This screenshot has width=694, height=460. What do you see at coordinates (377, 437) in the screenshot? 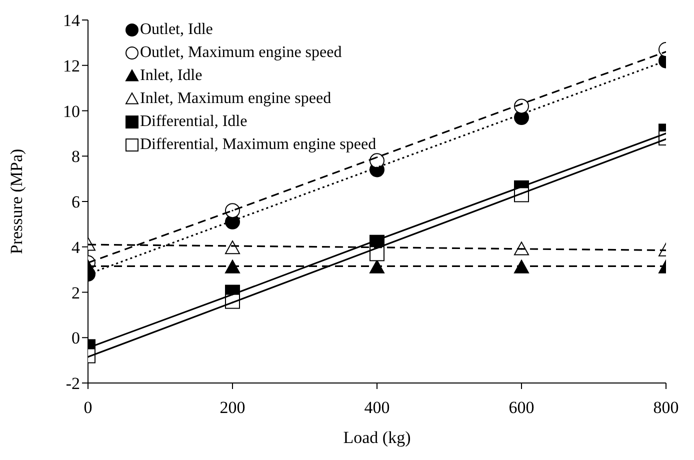
I see `x-axis-title: Load (kg)` at bounding box center [377, 437].